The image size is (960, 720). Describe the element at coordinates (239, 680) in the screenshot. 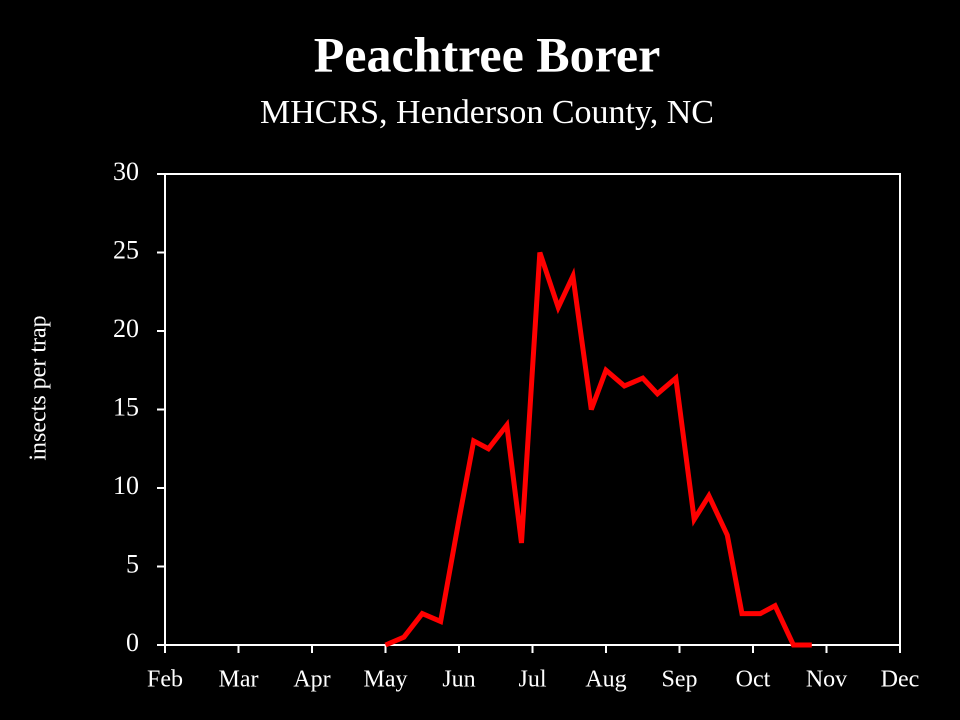

I see `x-tick-label: Mar` at that location.